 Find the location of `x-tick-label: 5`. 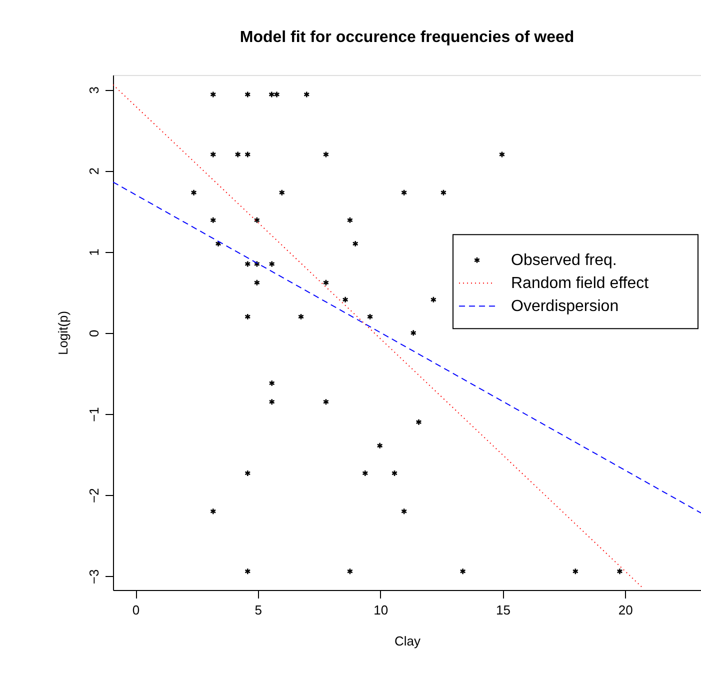

x-tick-label: 5 is located at coordinates (258, 610).